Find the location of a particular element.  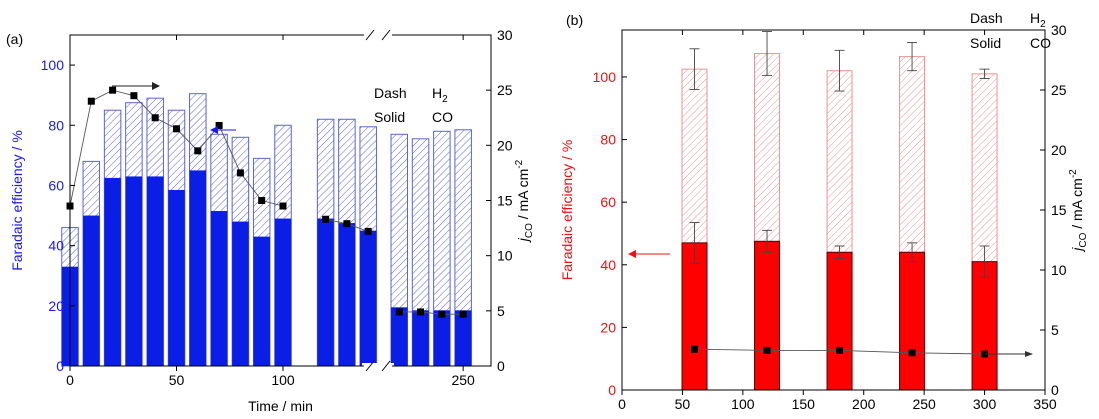

axis-break-cover-top is located at coordinates (378, 35).